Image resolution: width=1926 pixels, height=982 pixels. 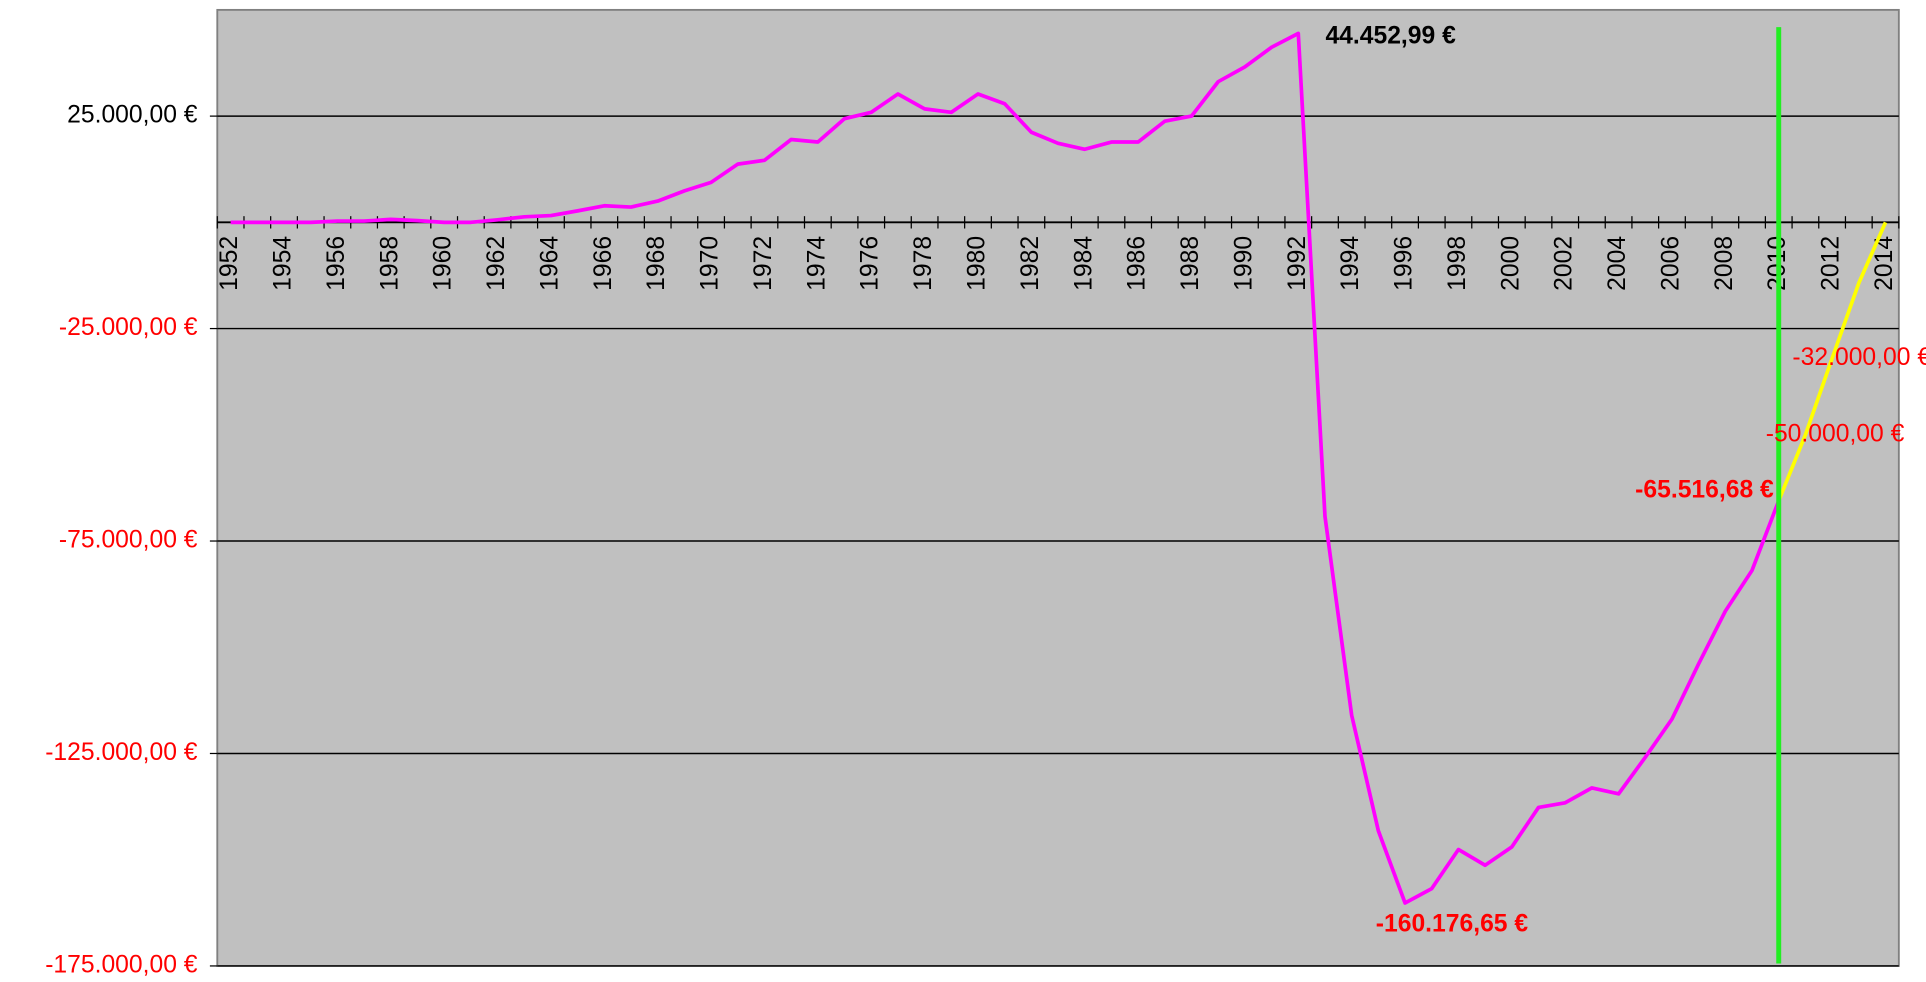 What do you see at coordinates (1452, 924) in the screenshot?
I see `data-label: -160.176,65 €` at bounding box center [1452, 924].